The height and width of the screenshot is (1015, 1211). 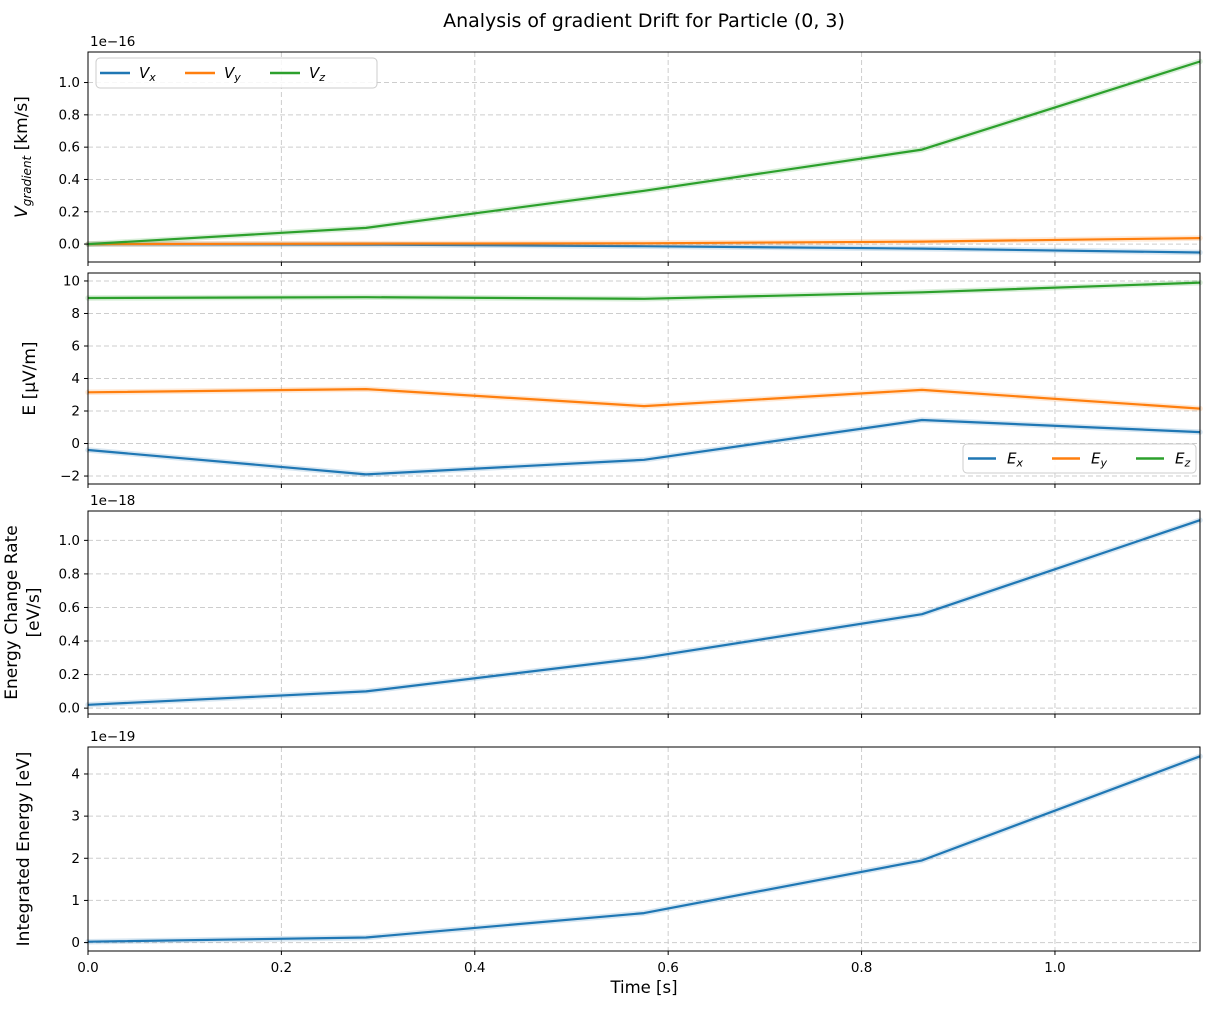 I want to click on legend-label: Ex, so click(x=1015, y=460).